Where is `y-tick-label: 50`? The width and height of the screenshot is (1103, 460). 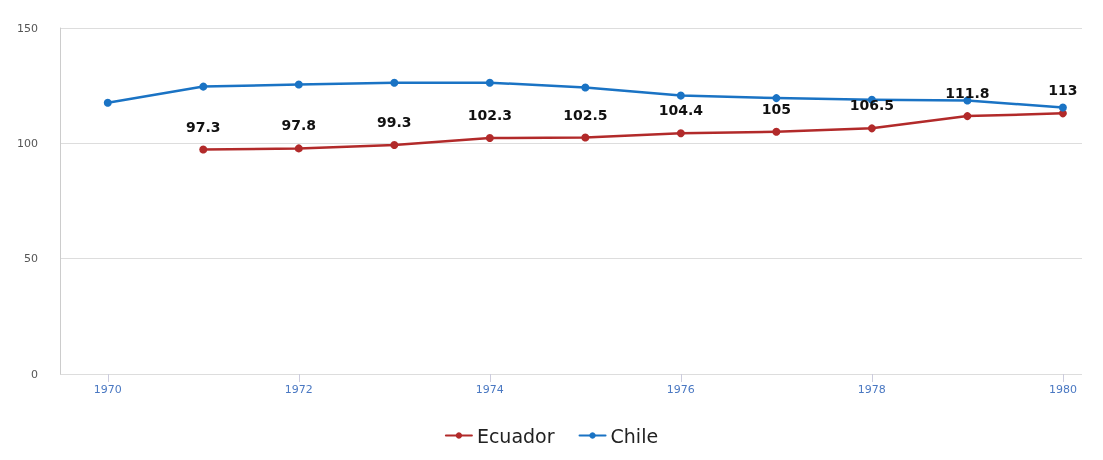
y-tick-label: 50 is located at coordinates (31, 259).